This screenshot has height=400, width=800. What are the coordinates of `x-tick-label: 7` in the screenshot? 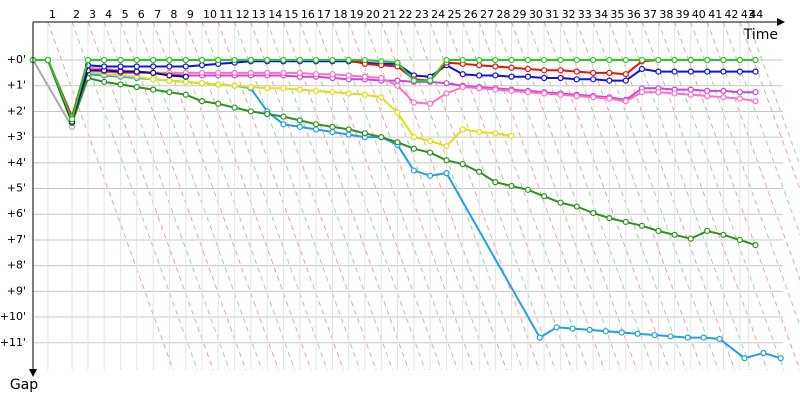 It's located at (157, 14).